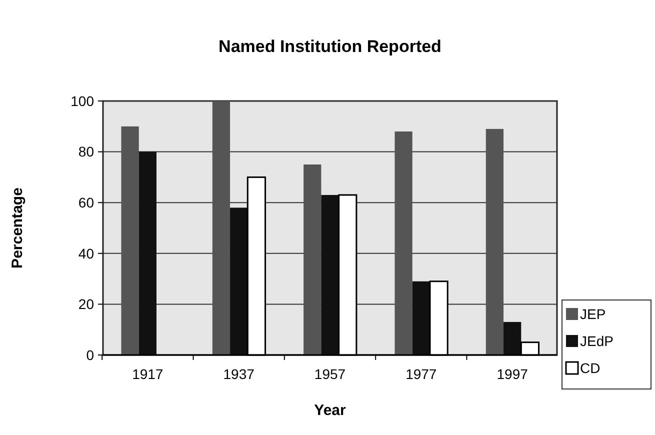  I want to click on legend-label: JEP, so click(593, 314).